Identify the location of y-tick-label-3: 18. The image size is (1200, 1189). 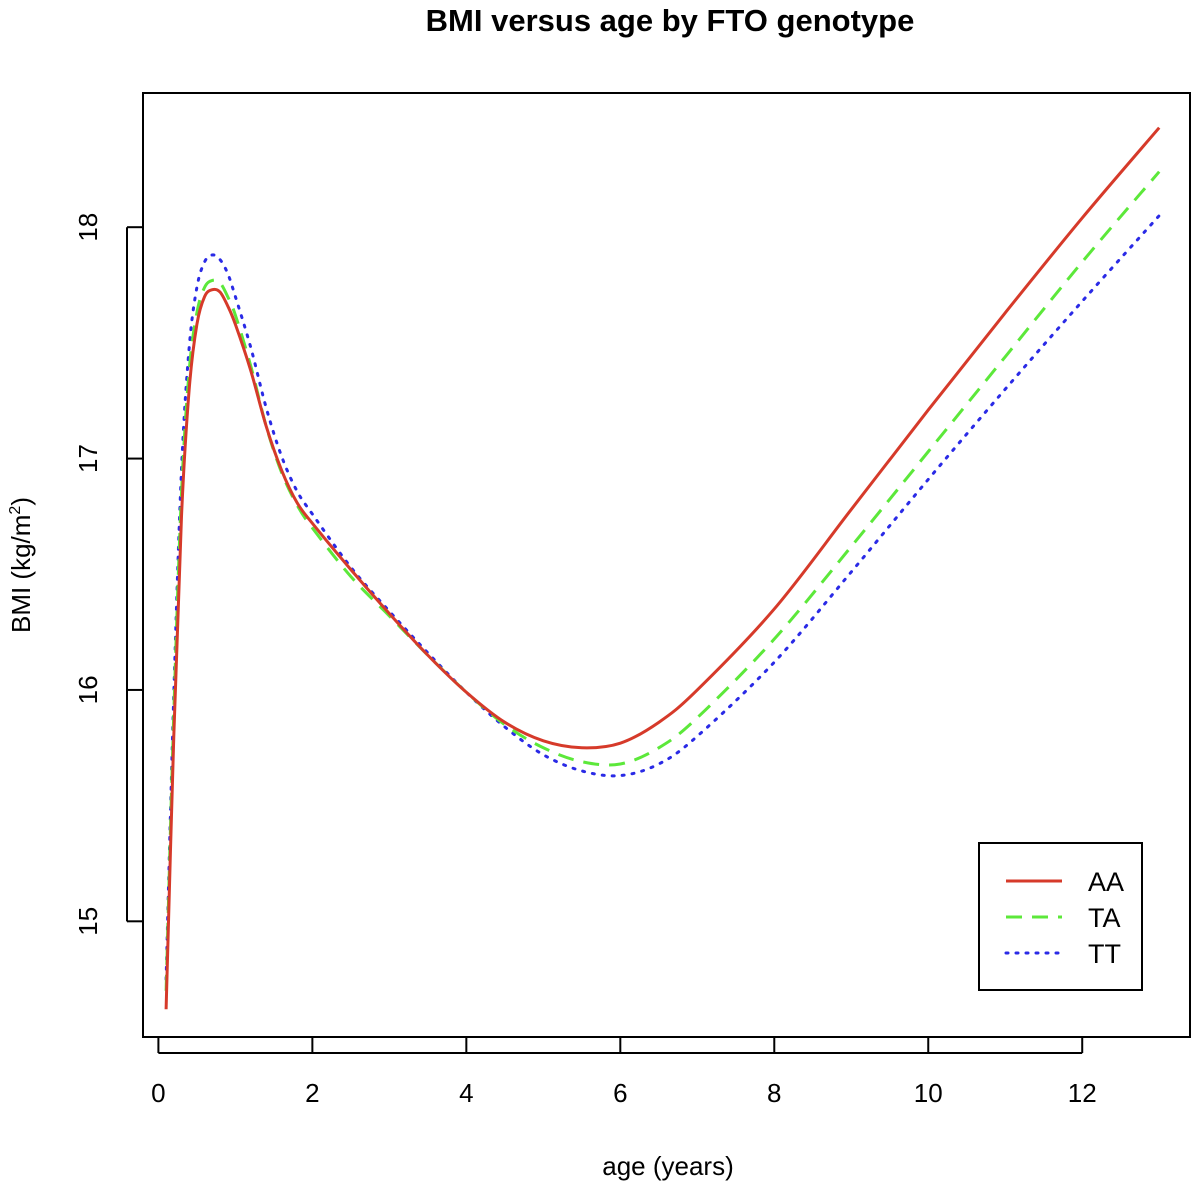
(88, 227).